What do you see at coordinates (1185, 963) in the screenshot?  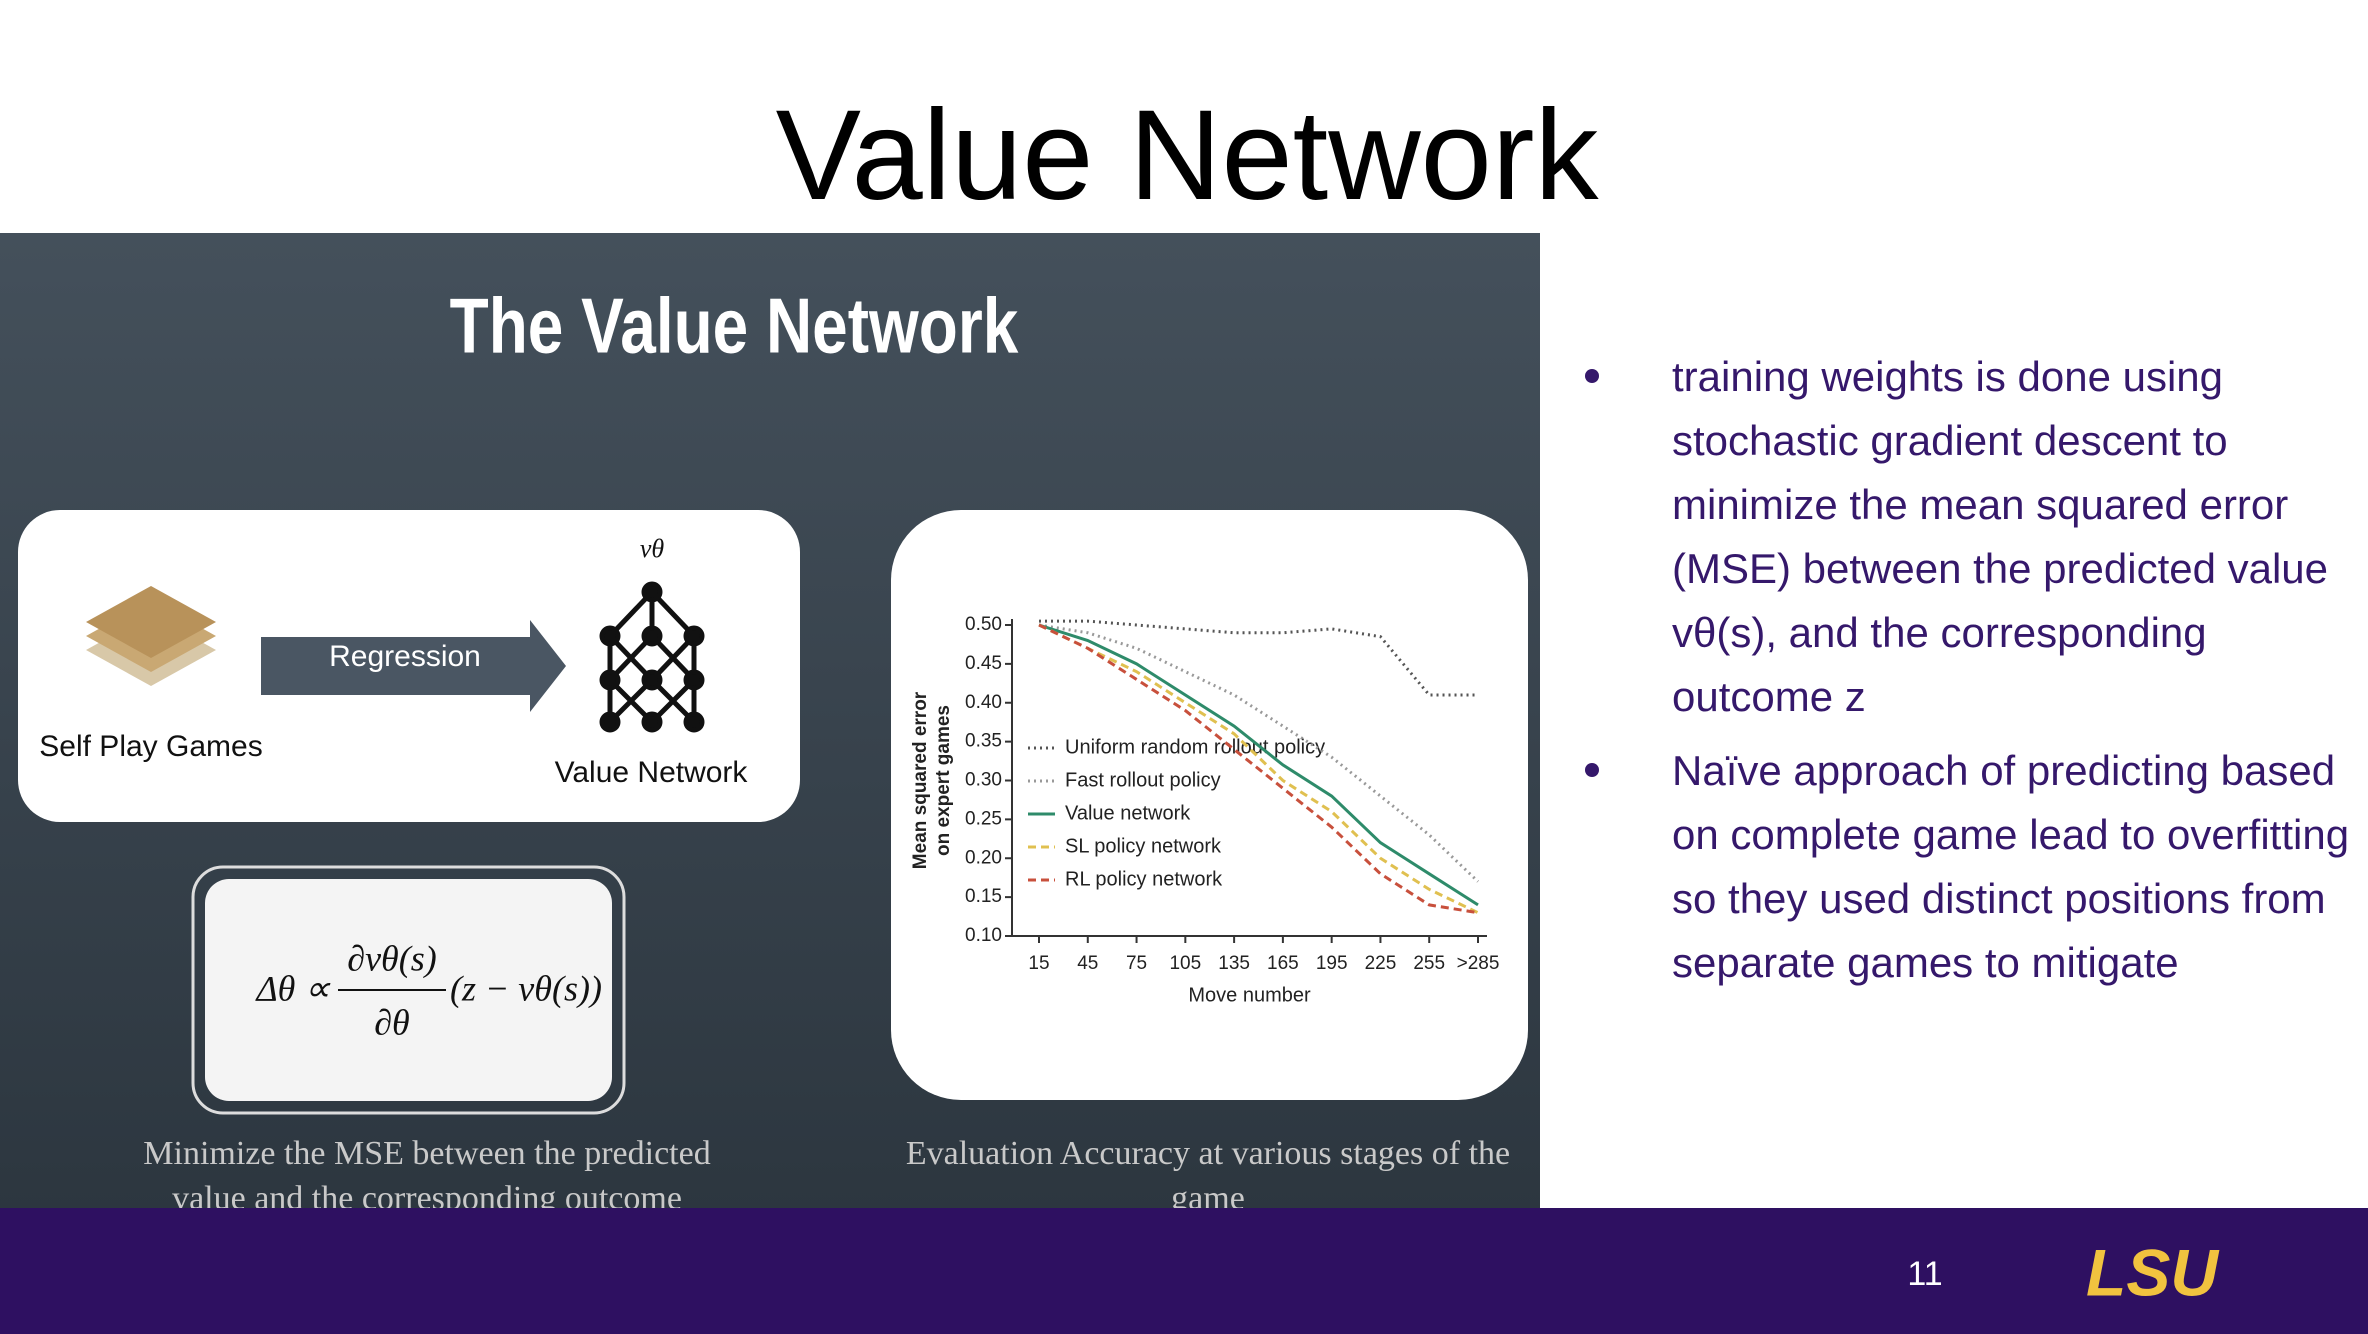 I see `x-tick-label: 105` at bounding box center [1185, 963].